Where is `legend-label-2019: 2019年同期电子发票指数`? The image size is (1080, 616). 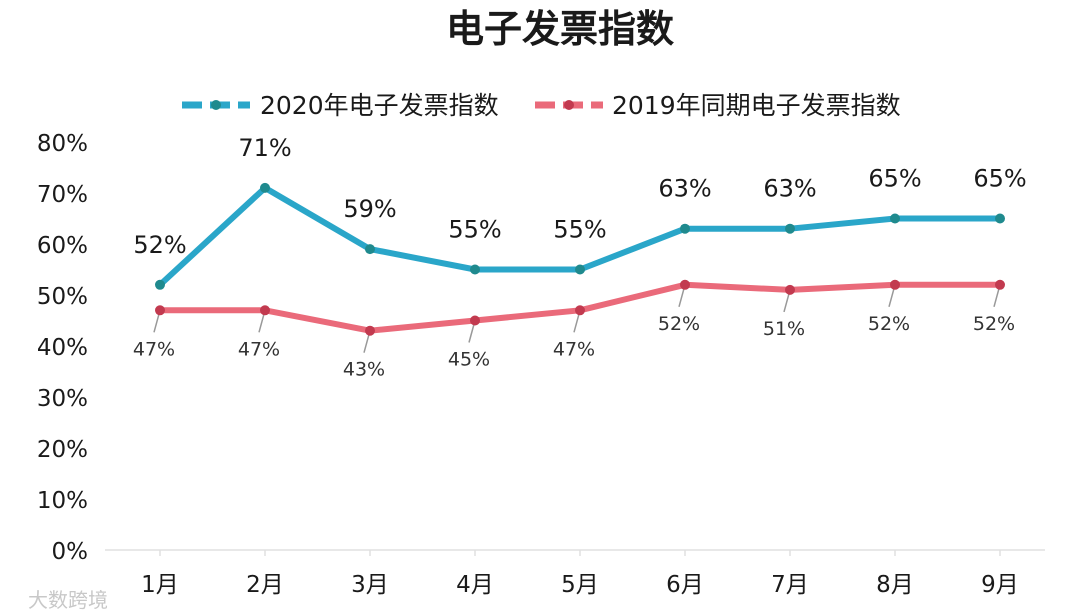 legend-label-2019: 2019年同期电子发票指数 is located at coordinates (756, 105).